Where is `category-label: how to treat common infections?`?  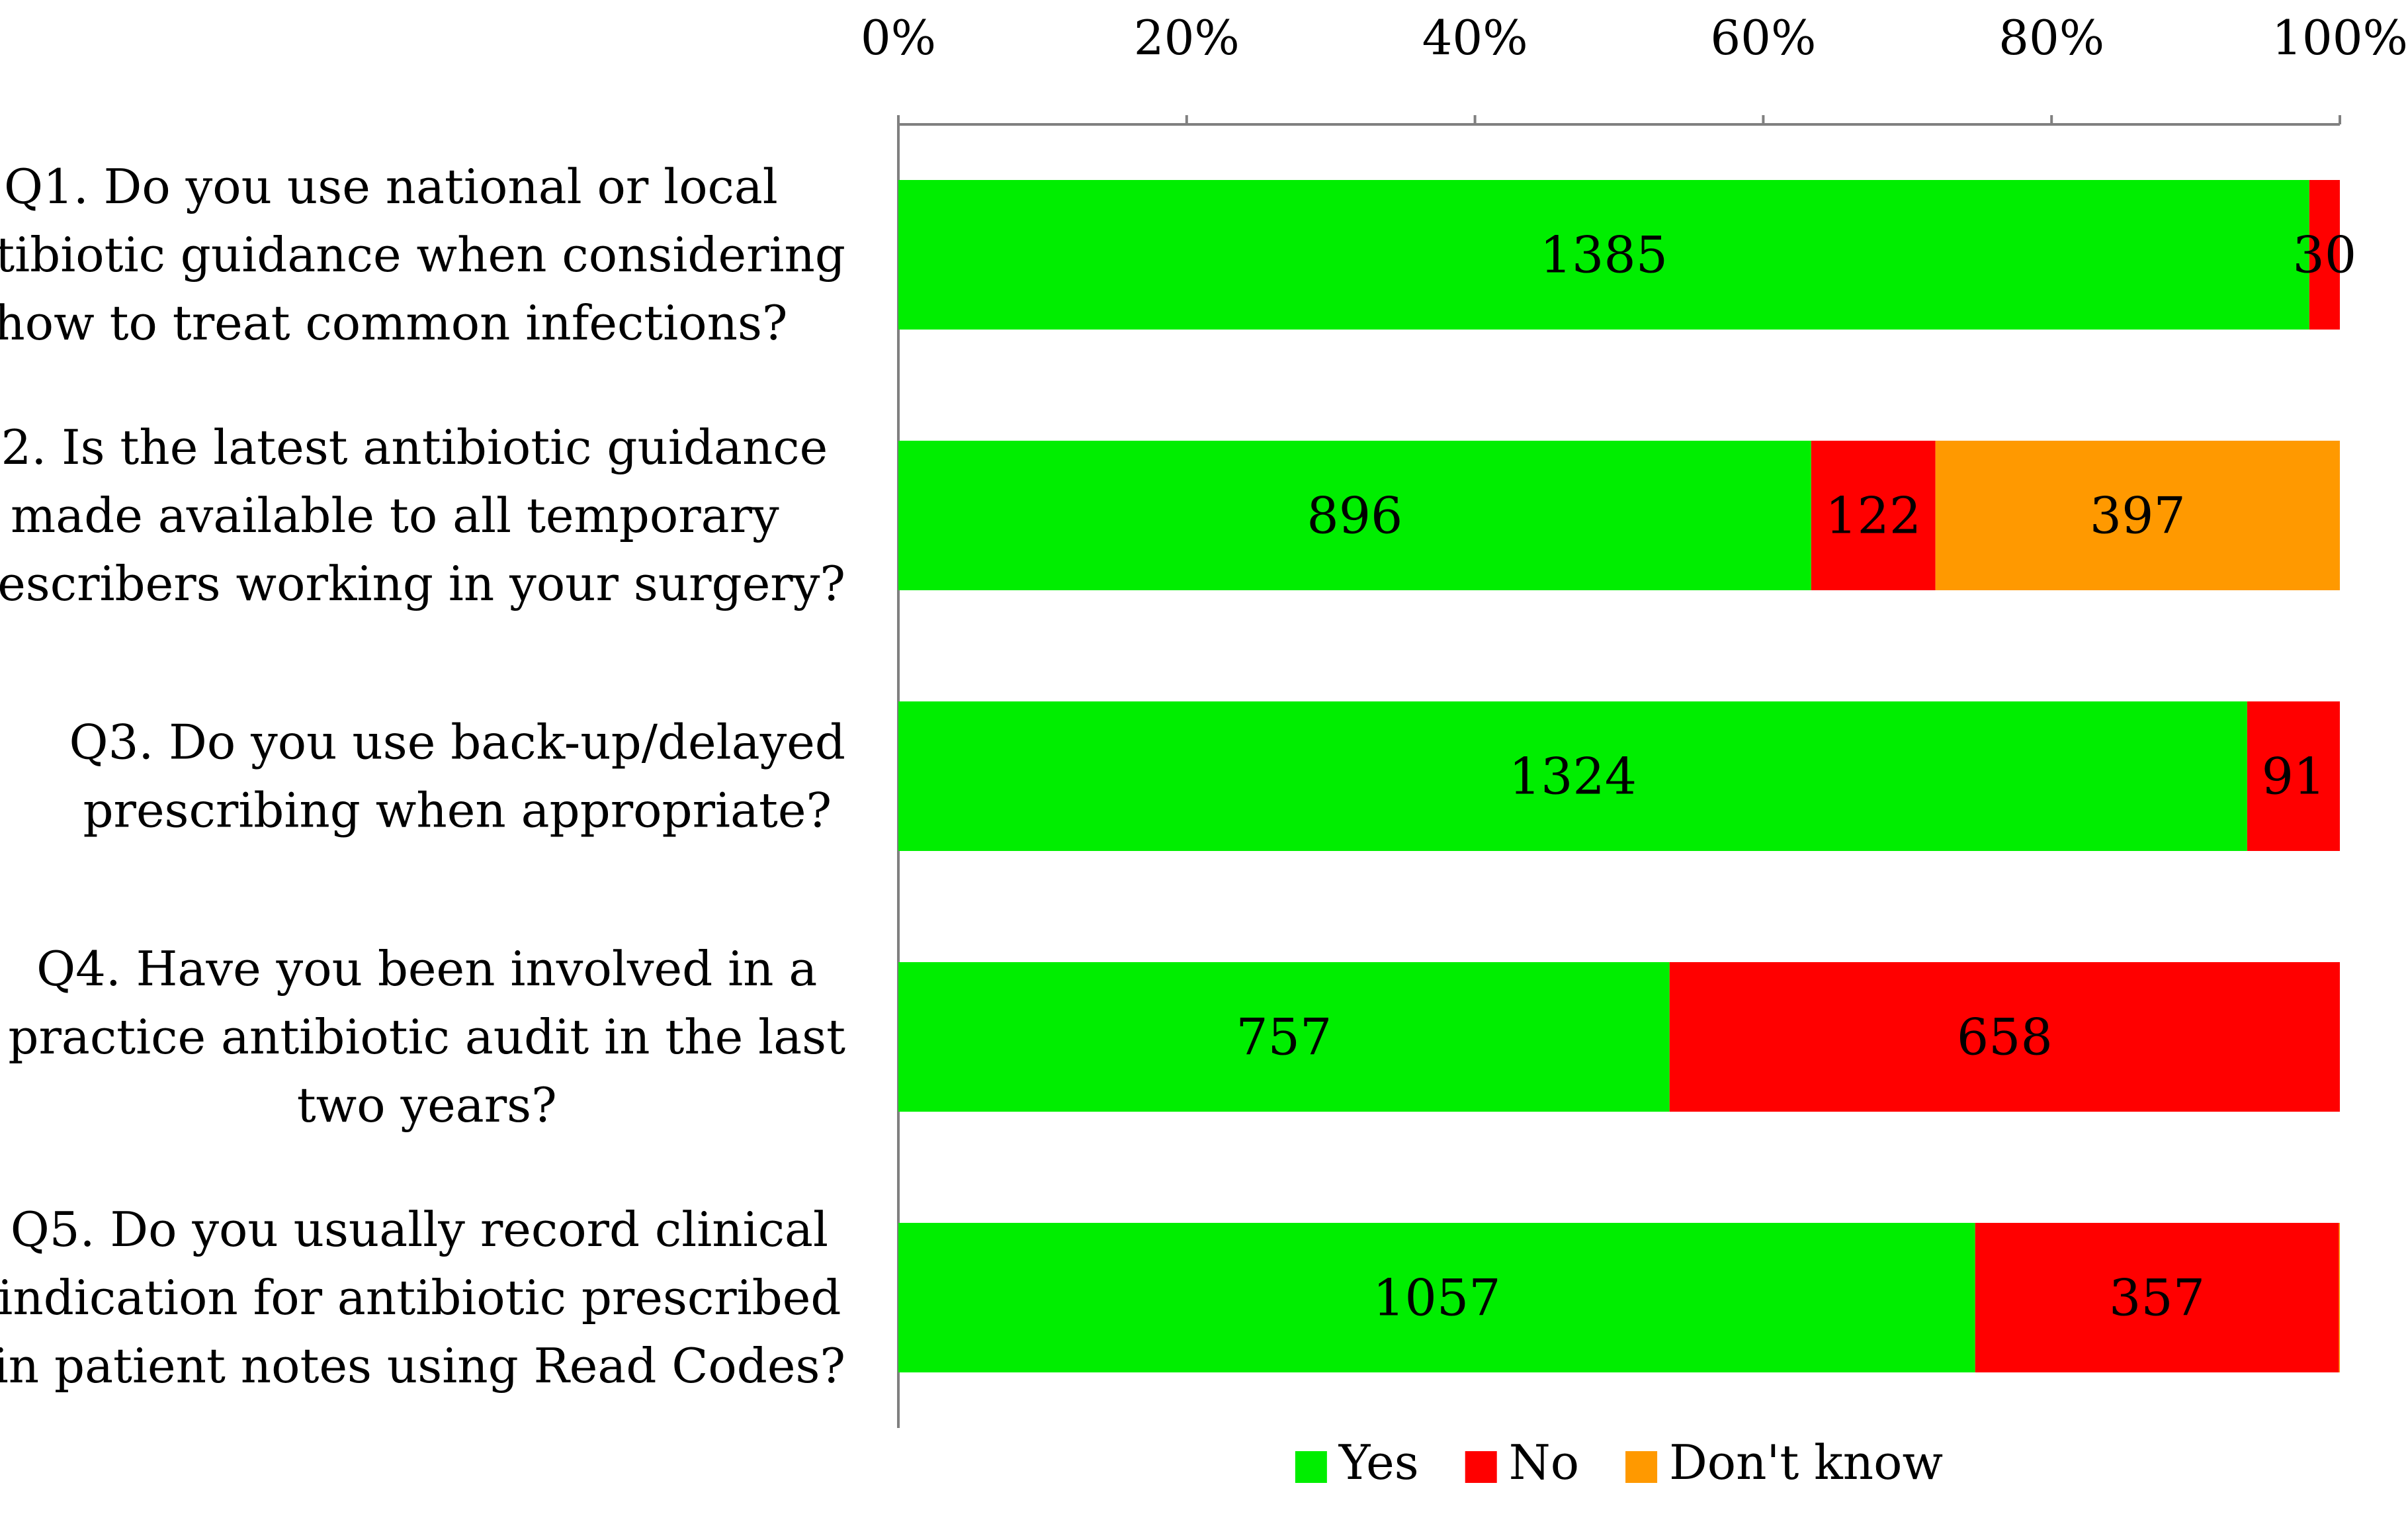
category-label: how to treat common infections? is located at coordinates (394, 323).